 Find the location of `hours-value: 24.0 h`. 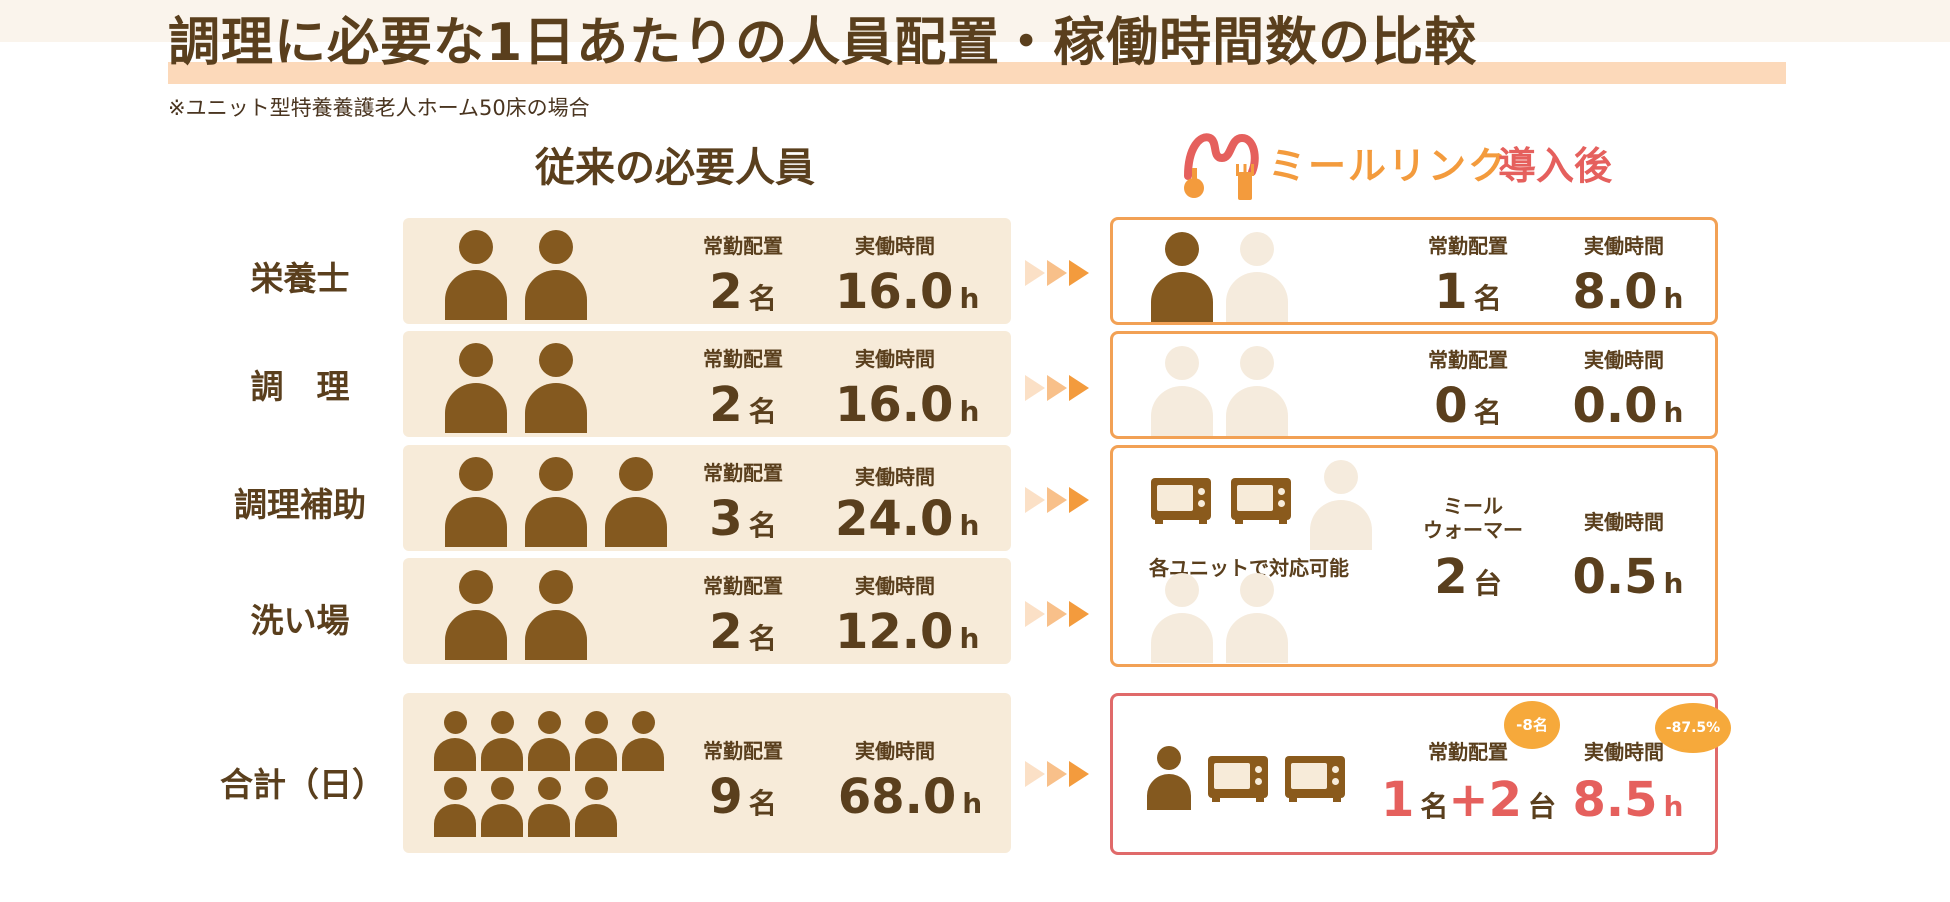

hours-value: 24.0 h is located at coordinates (907, 519).